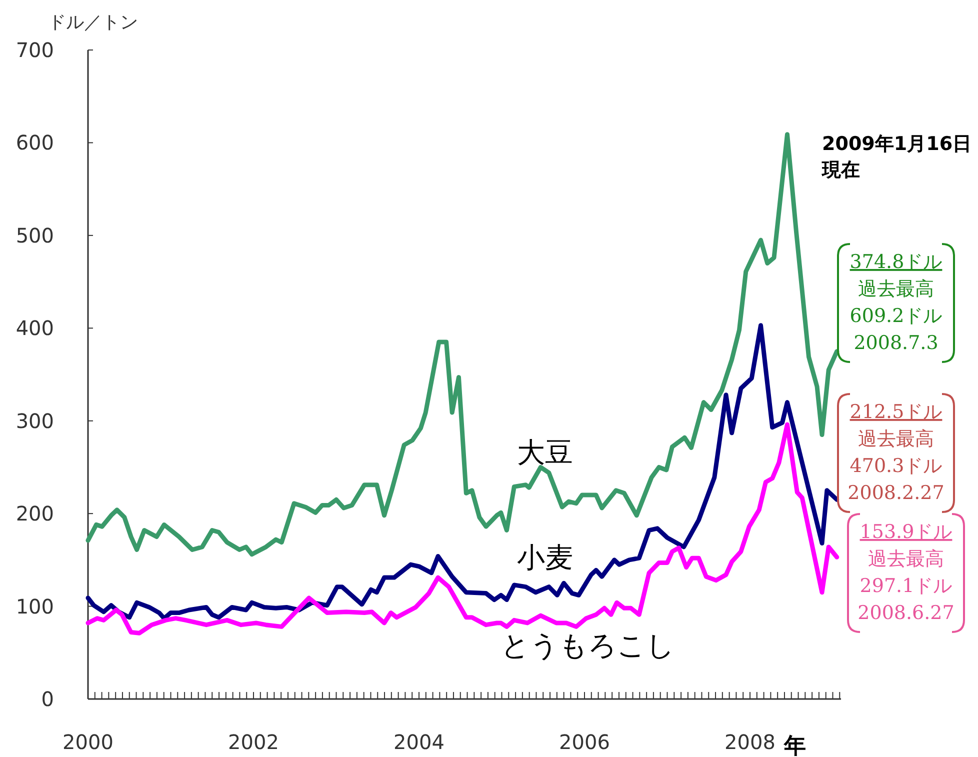 Image resolution: width=978 pixels, height=757 pixels. What do you see at coordinates (35, 606) in the screenshot?
I see `y-tick-label: 100` at bounding box center [35, 606].